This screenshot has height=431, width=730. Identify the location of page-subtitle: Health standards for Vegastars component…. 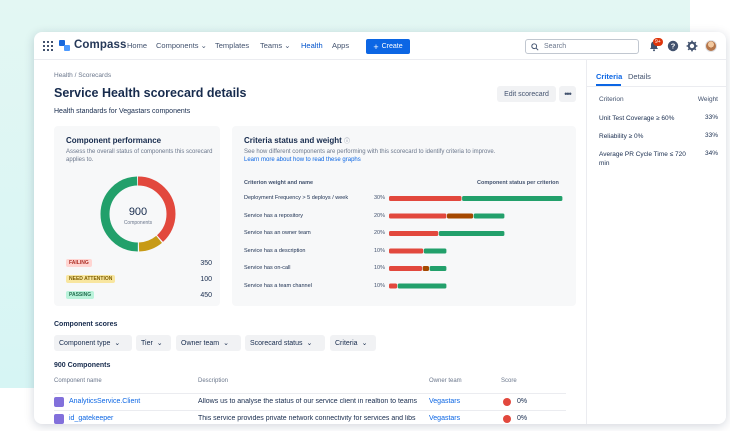
(122, 111).